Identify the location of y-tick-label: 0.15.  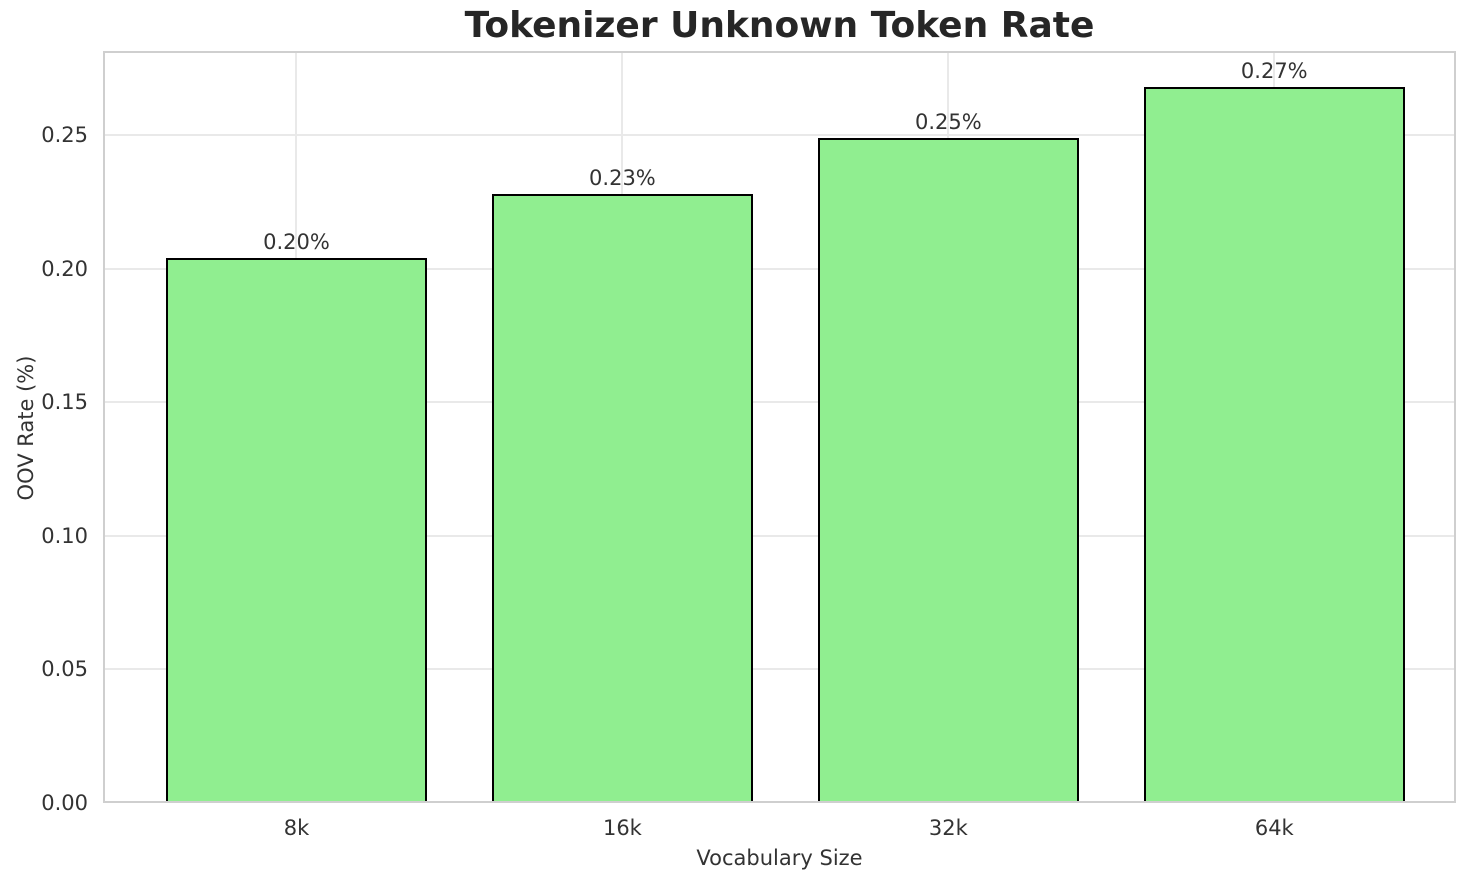
(64, 402).